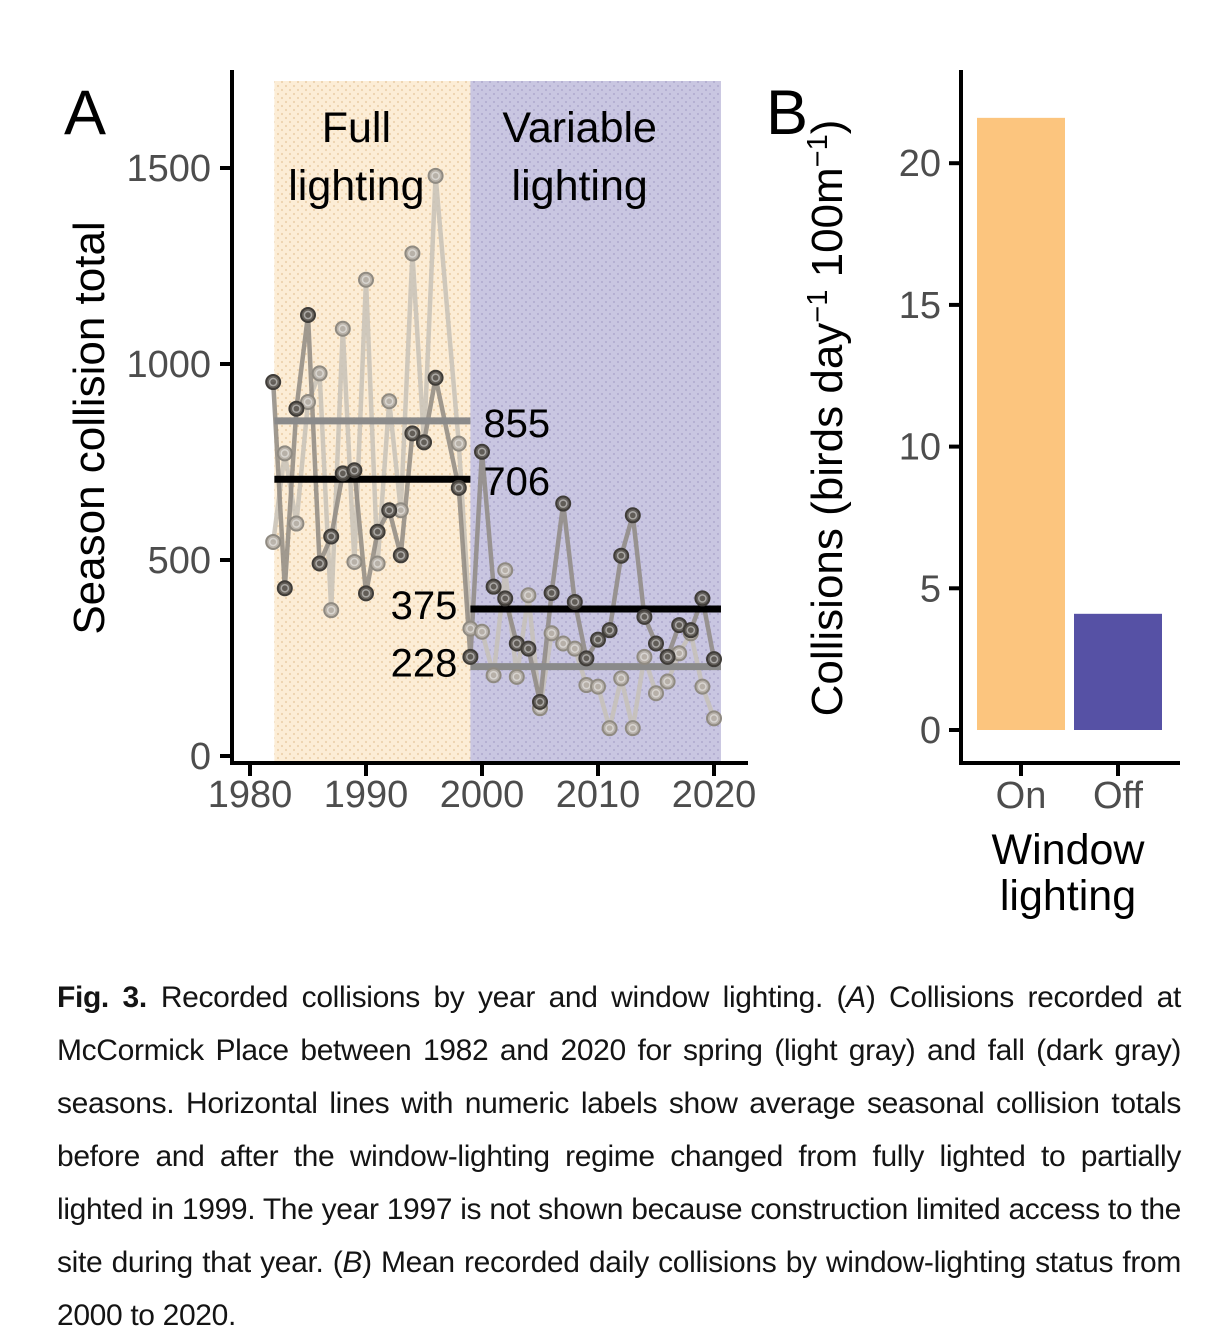  Describe the element at coordinates (424, 606) in the screenshot. I see `mean-line-label: 375` at that location.